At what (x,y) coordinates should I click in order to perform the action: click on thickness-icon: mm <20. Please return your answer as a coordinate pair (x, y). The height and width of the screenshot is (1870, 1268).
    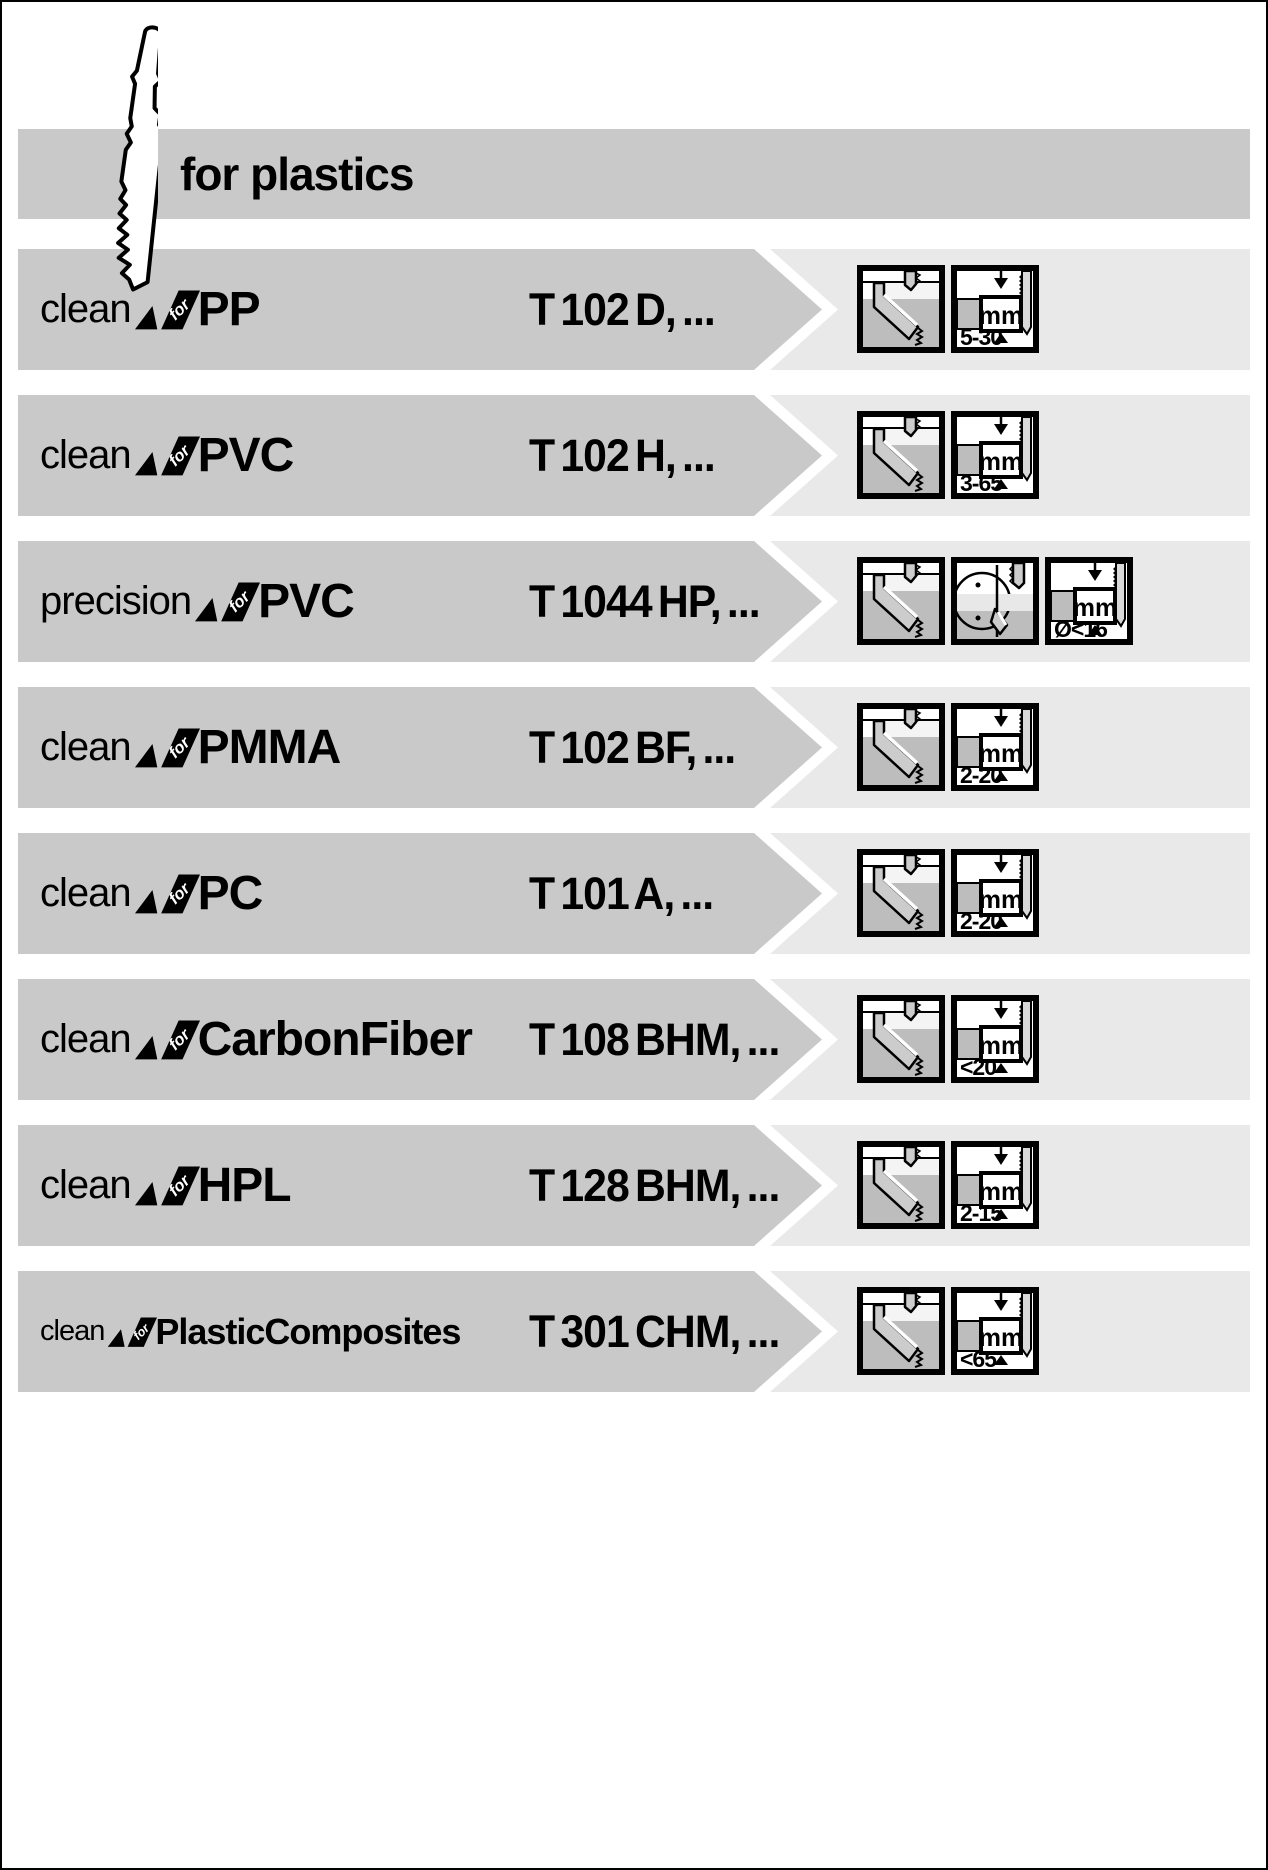
    Looking at the image, I should click on (995, 1039).